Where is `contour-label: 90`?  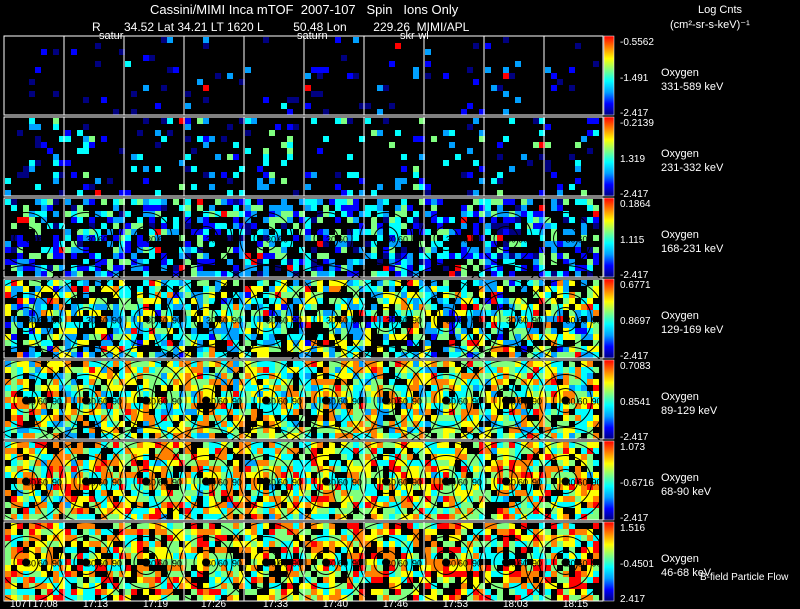
contour-label: 90 is located at coordinates (357, 321).